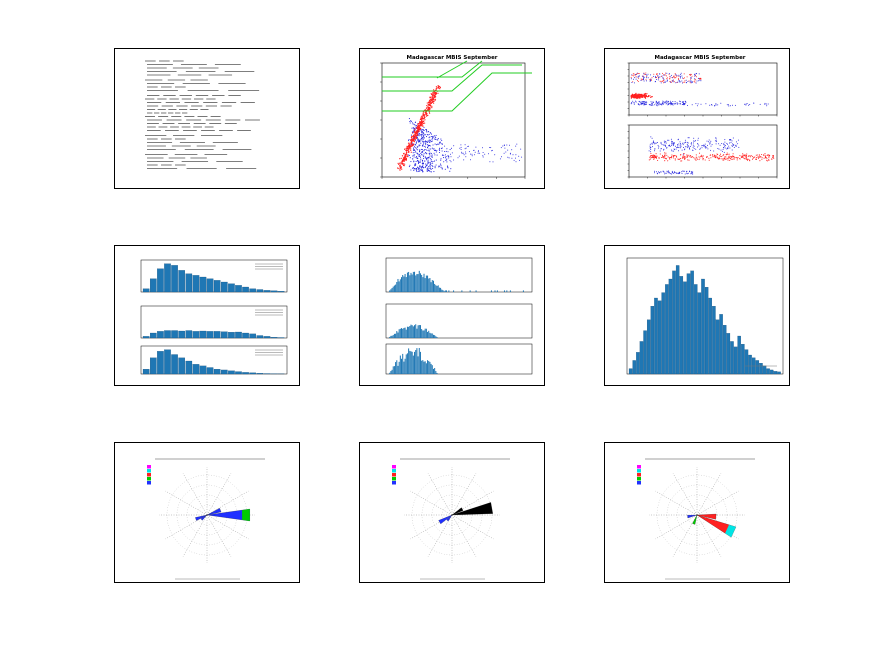  Describe the element at coordinates (639, 475) in the screenshot. I see `rose-legend-swatch` at that location.